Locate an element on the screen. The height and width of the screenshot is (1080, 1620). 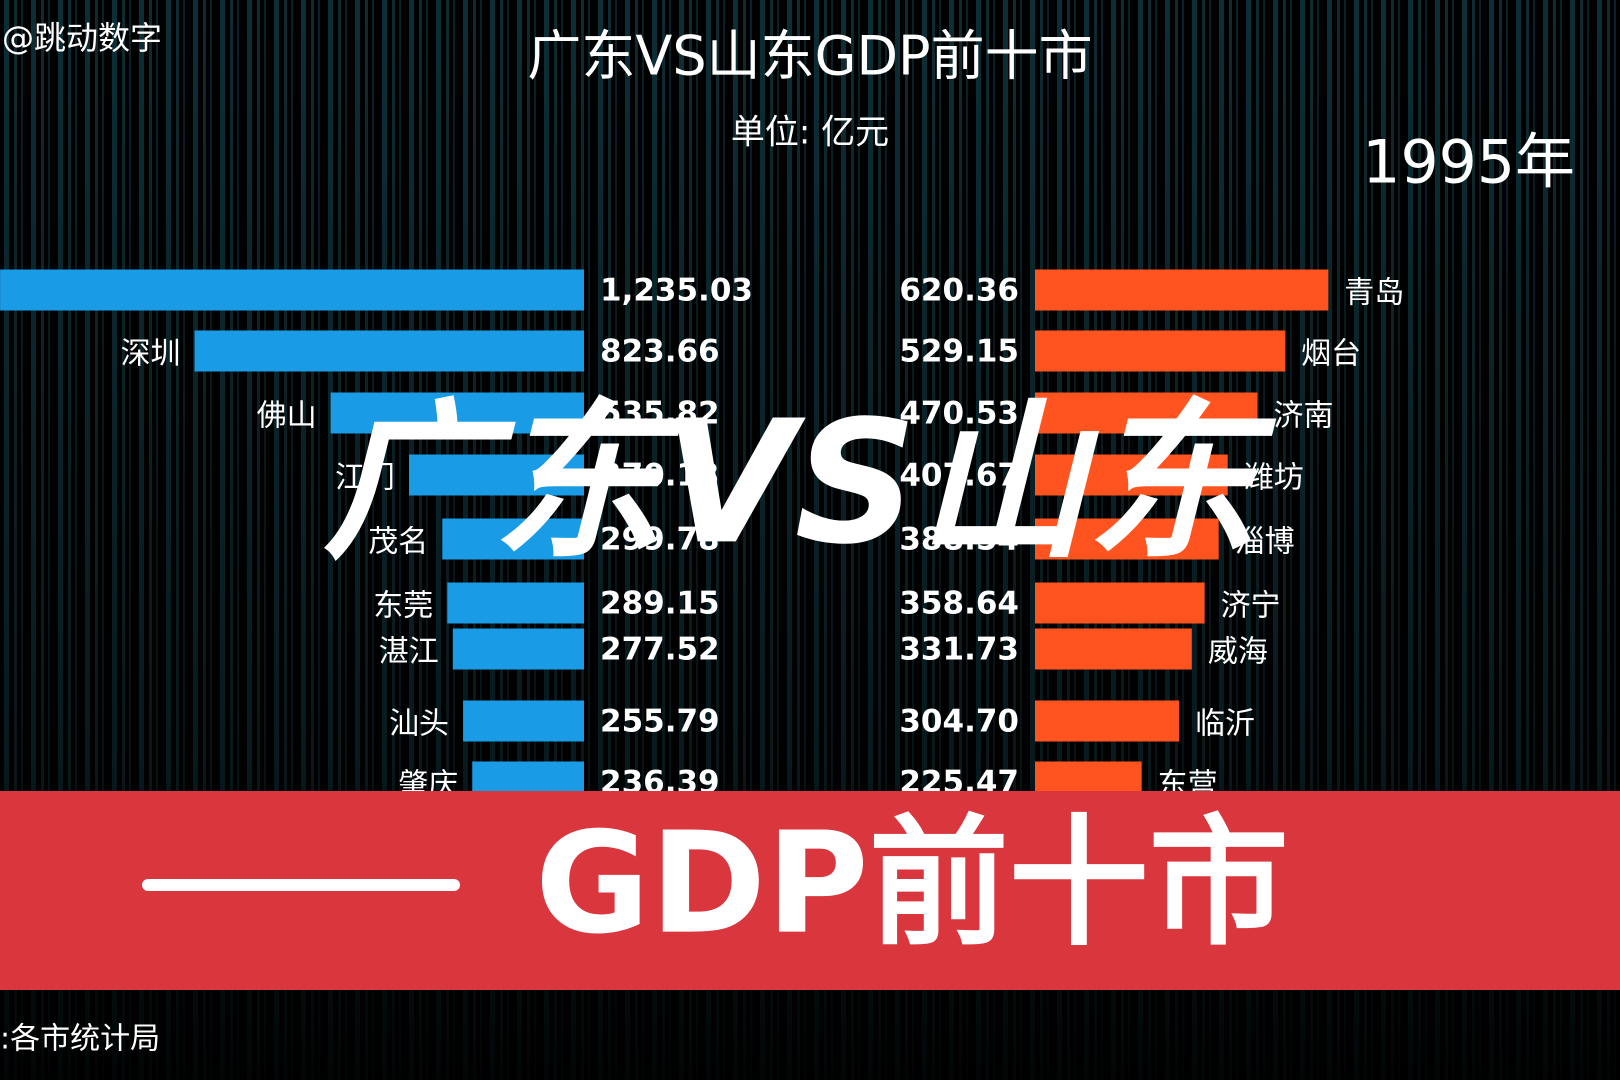
value-label: 470.53 is located at coordinates (959, 414).